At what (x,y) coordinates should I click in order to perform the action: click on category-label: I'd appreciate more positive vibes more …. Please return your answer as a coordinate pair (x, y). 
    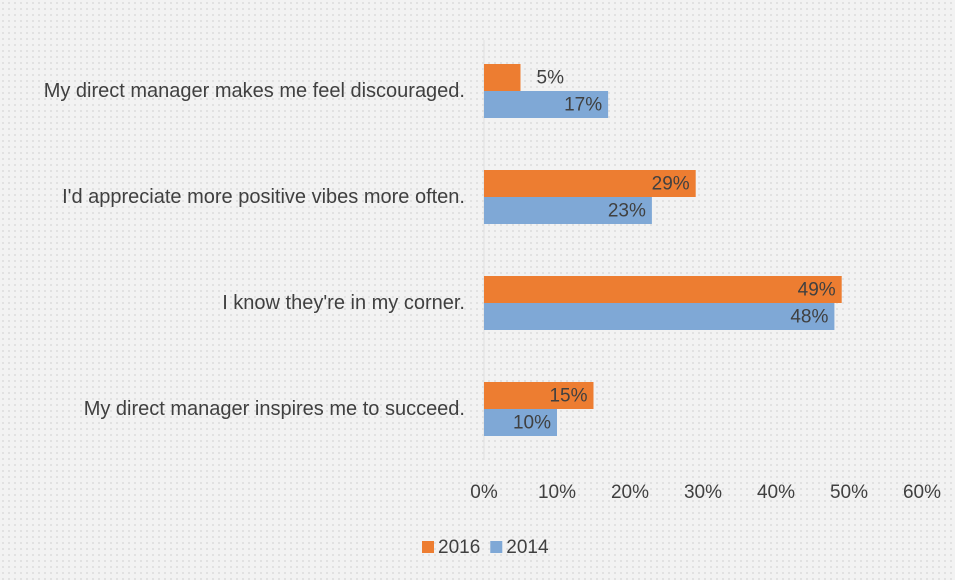
    Looking at the image, I should click on (263, 197).